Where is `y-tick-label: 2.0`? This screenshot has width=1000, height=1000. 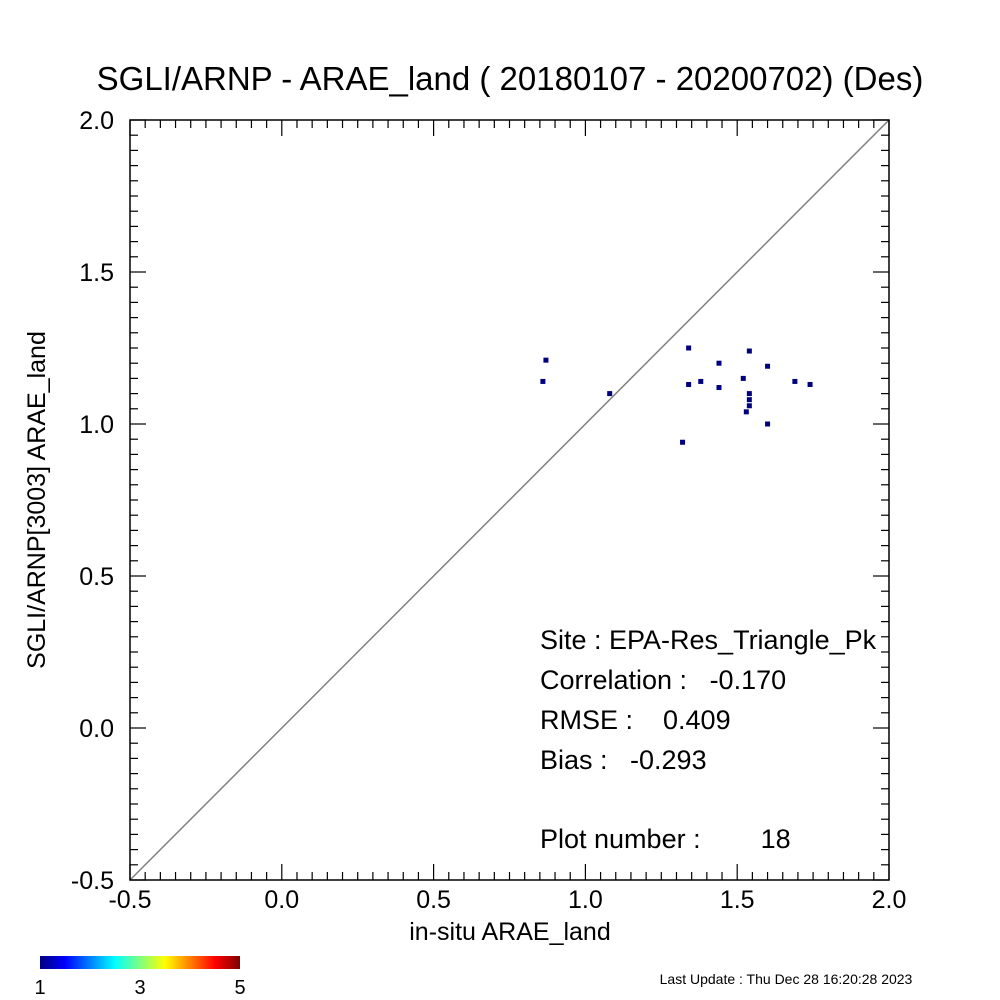
y-tick-label: 2.0 is located at coordinates (96, 121).